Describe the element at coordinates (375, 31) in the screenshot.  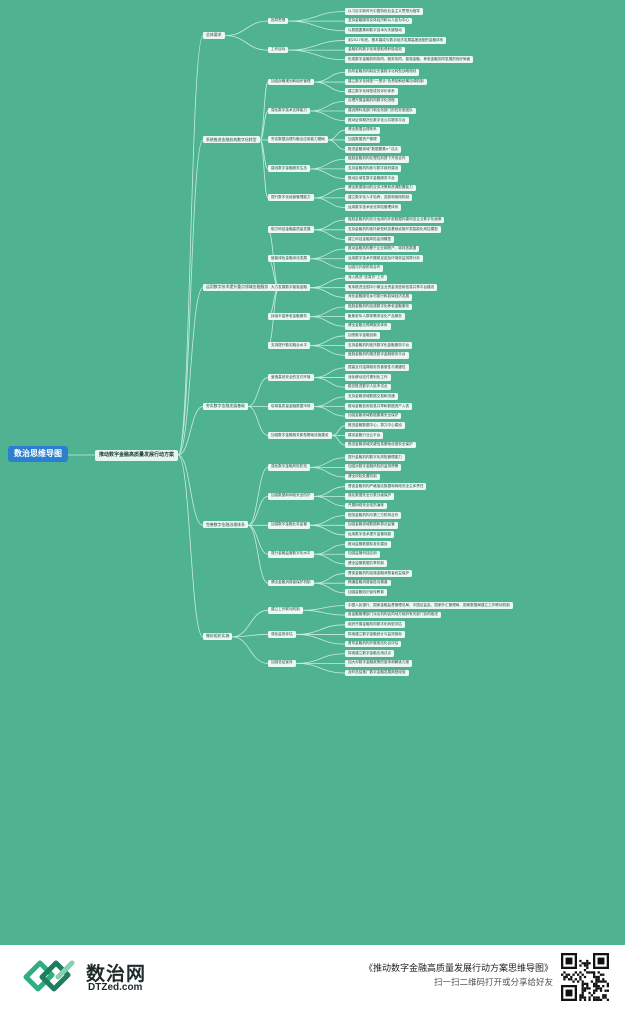
I see `leaf-node: 以数据要素和数字技术为关键驱动` at that location.